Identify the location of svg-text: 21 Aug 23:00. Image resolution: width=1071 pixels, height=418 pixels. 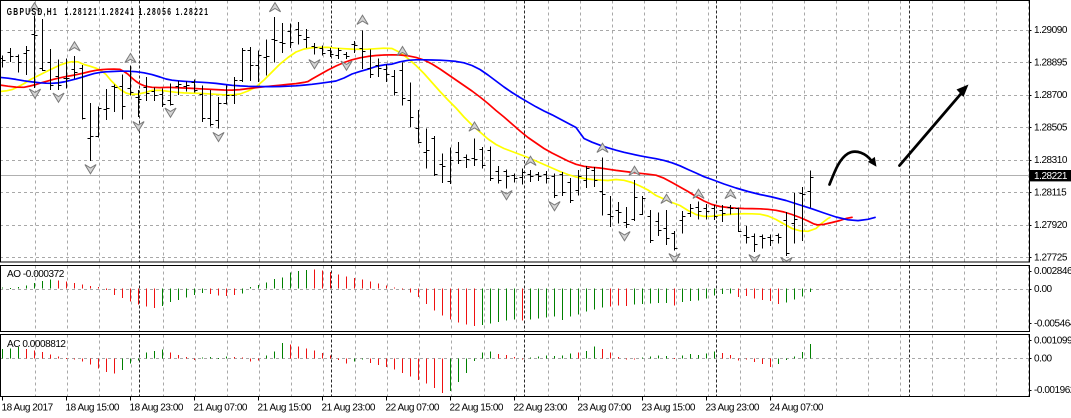
(349, 408).